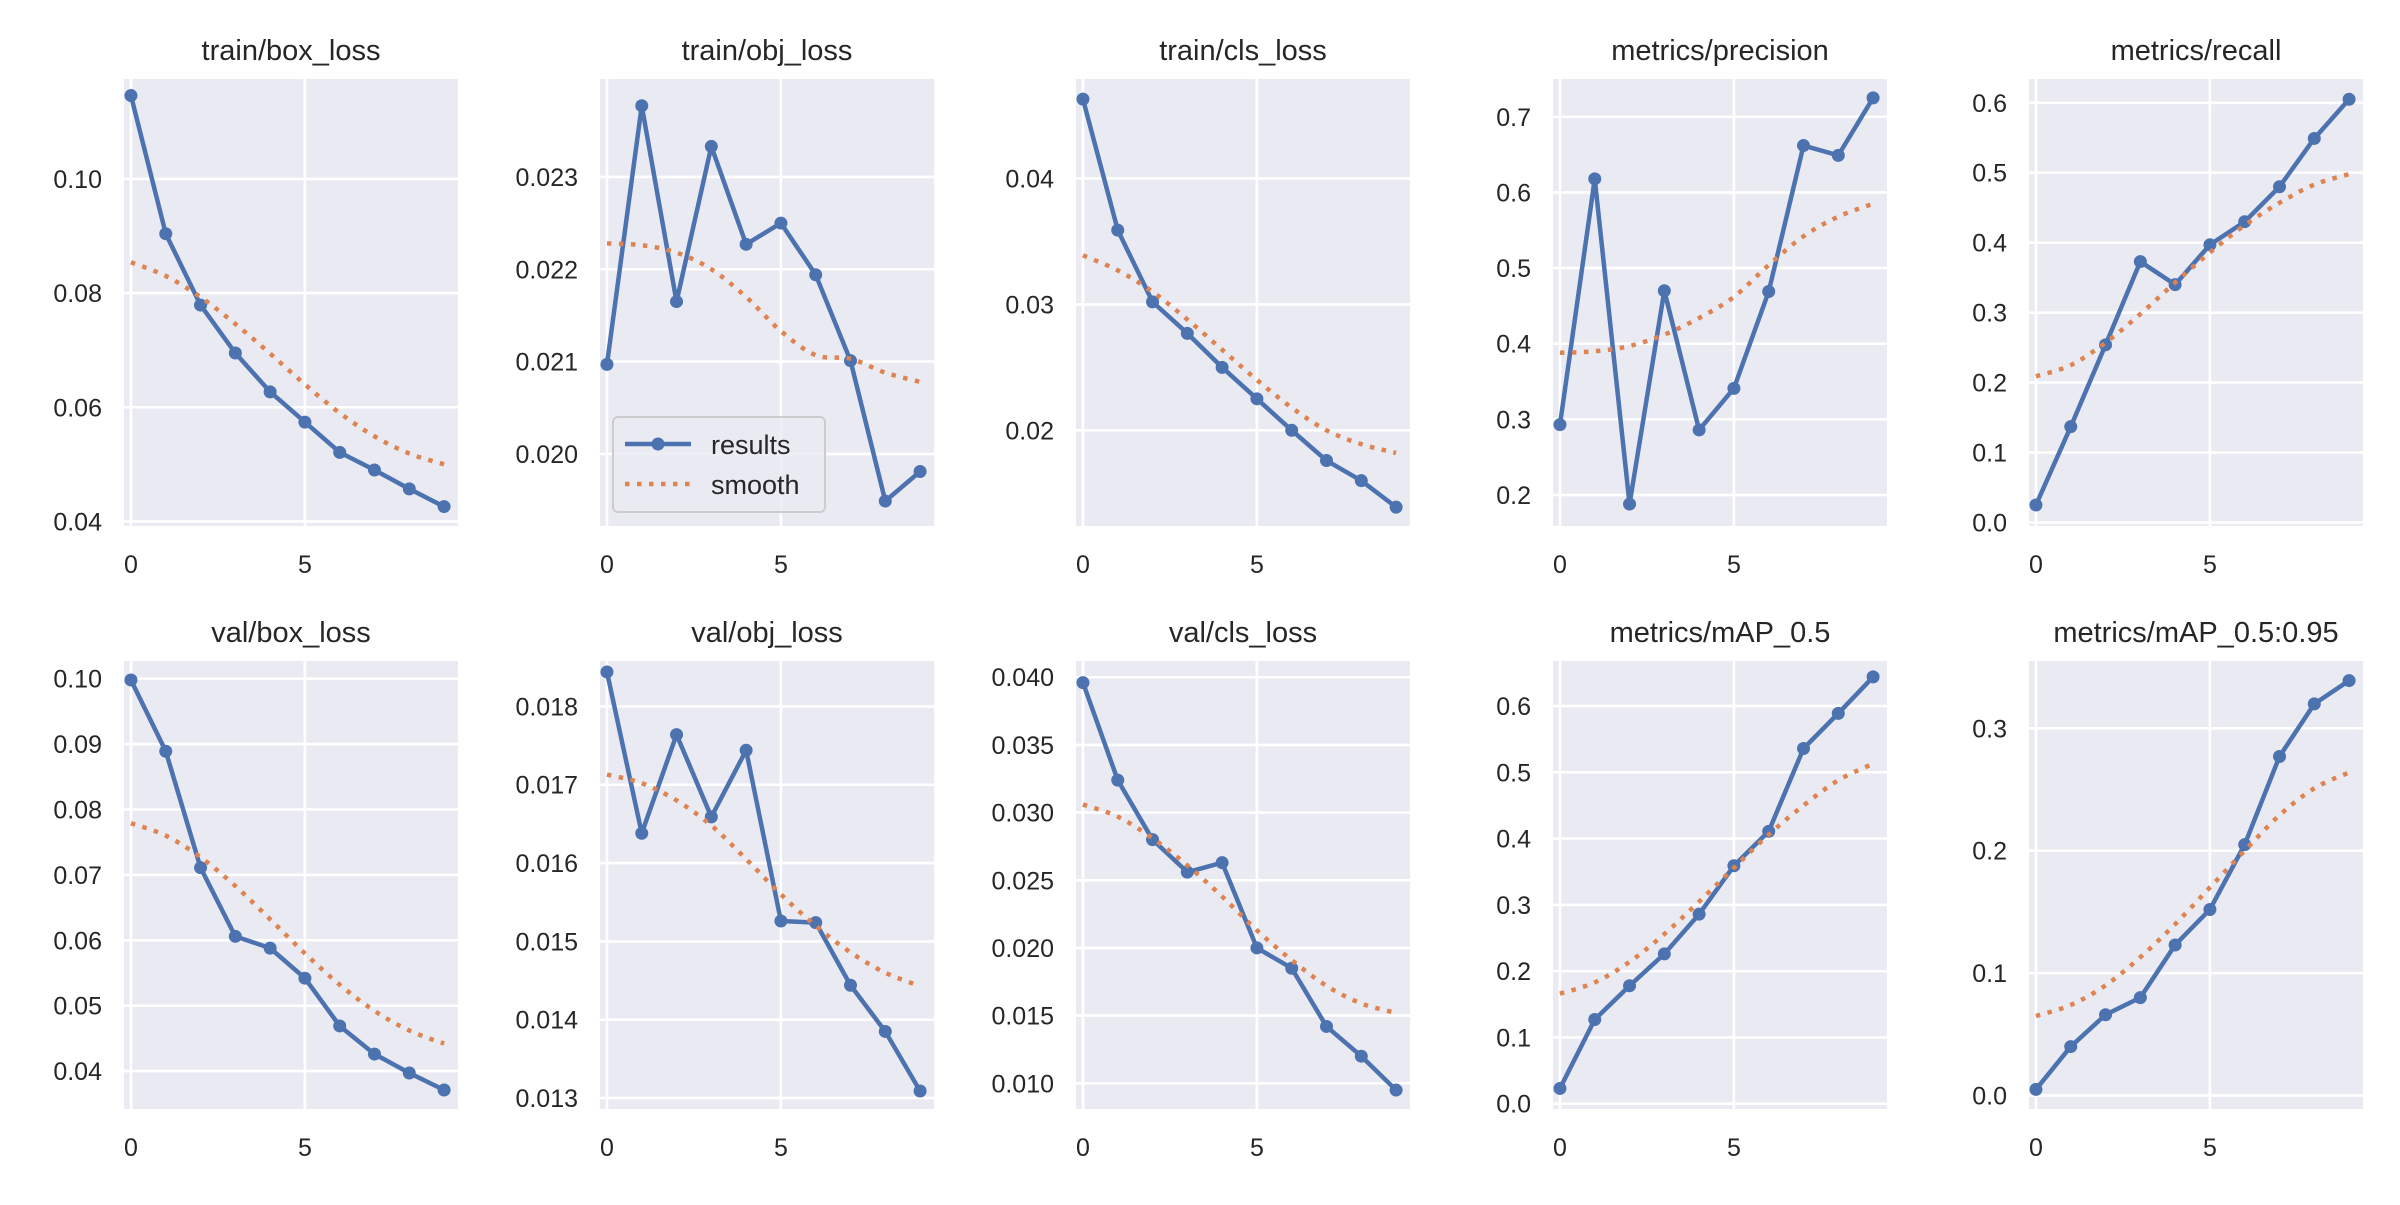 The height and width of the screenshot is (1205, 2400). I want to click on panel-title: val/obj_loss, so click(767, 633).